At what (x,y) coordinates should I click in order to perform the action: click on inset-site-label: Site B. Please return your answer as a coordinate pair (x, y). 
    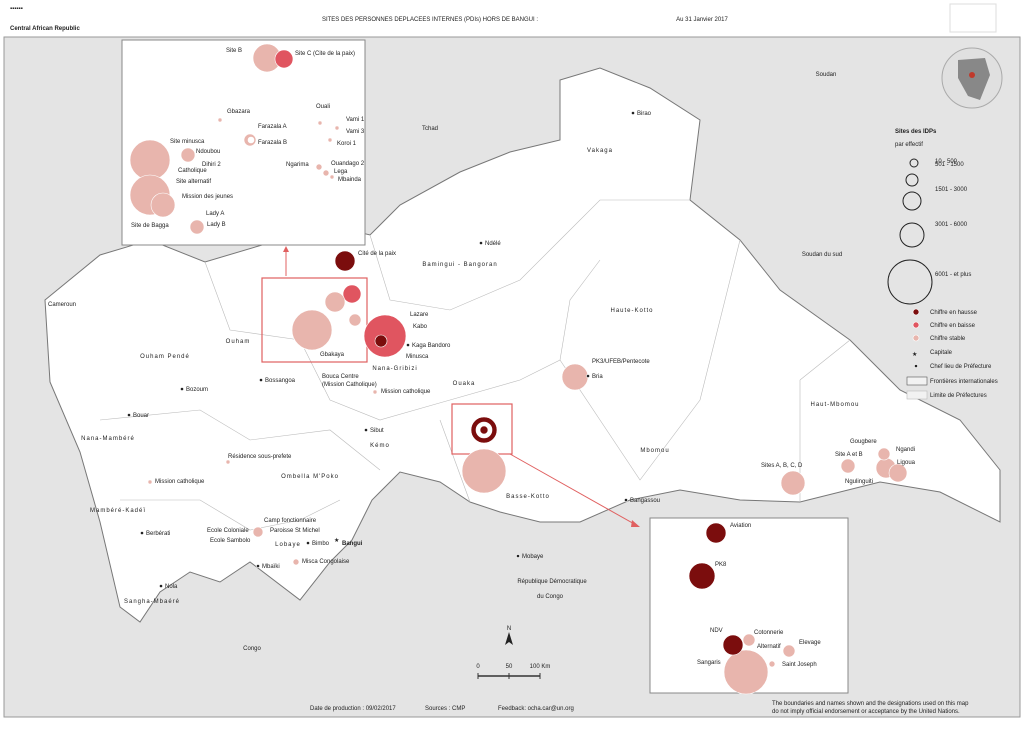
    Looking at the image, I should click on (234, 51).